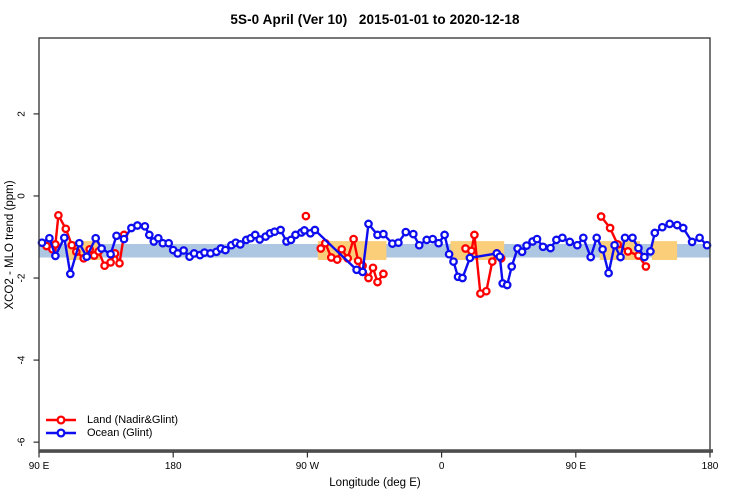  What do you see at coordinates (307, 466) in the screenshot?
I see `x-tick-label: 90 W` at bounding box center [307, 466].